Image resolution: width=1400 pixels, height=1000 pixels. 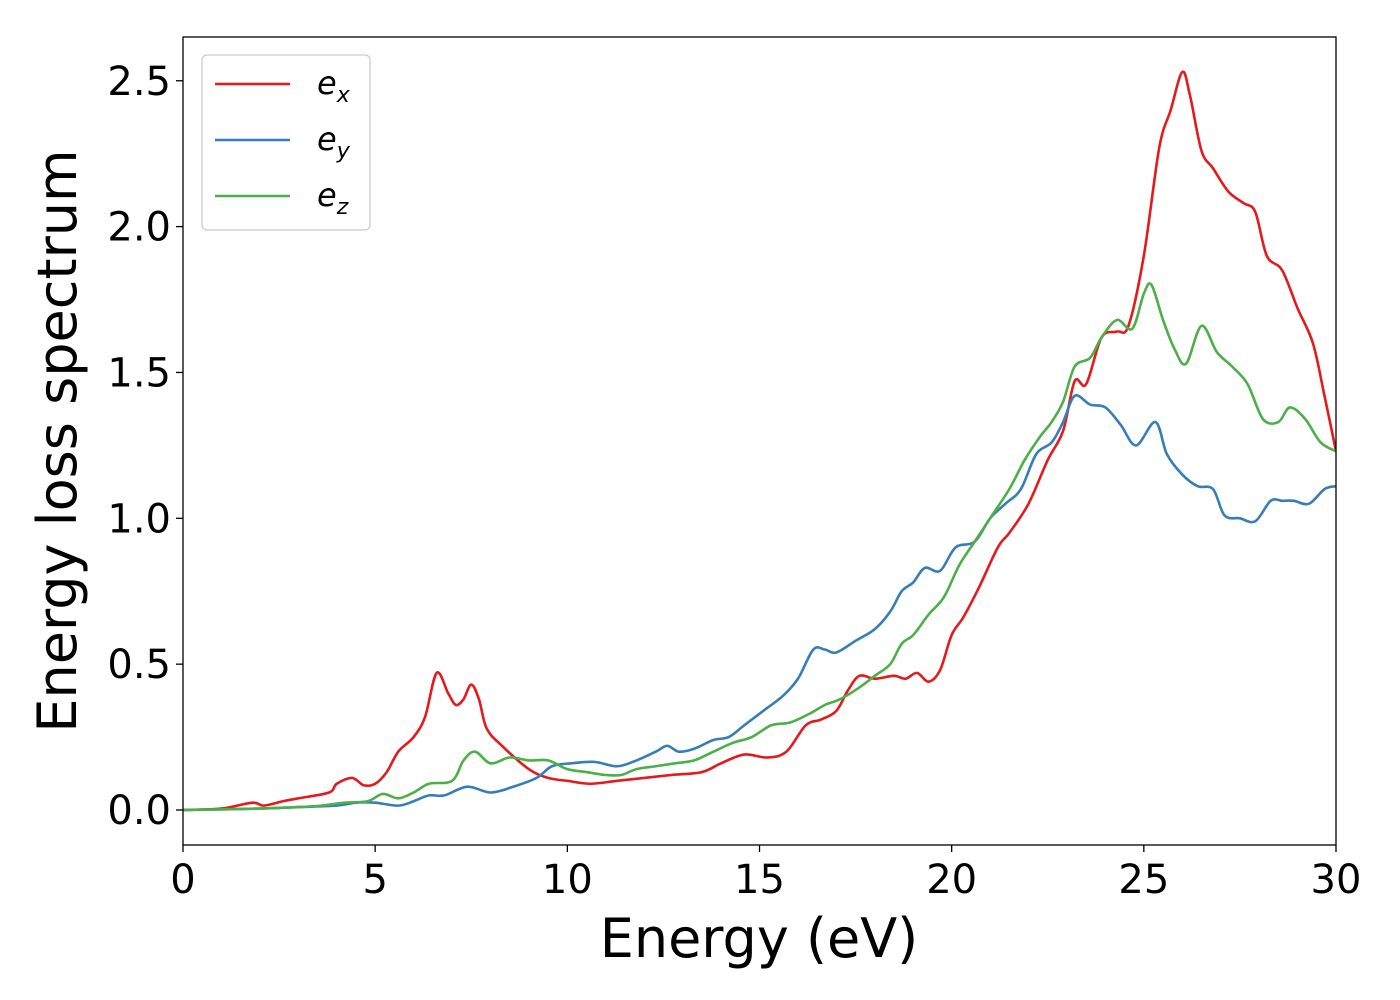 What do you see at coordinates (139, 228) in the screenshot?
I see `y-tick-label: 2.0` at bounding box center [139, 228].